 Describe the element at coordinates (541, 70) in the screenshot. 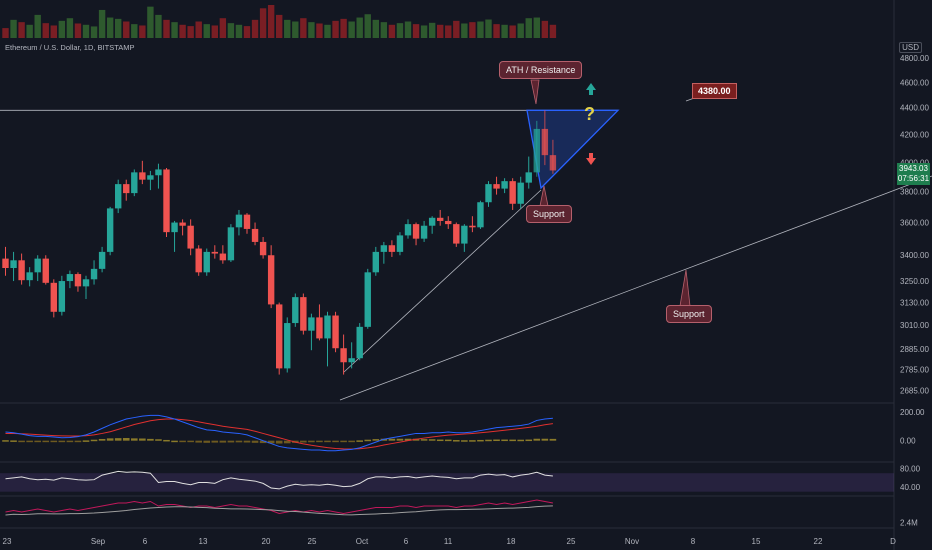

I see `ath-resistance-label: ATH / Resistance` at that location.